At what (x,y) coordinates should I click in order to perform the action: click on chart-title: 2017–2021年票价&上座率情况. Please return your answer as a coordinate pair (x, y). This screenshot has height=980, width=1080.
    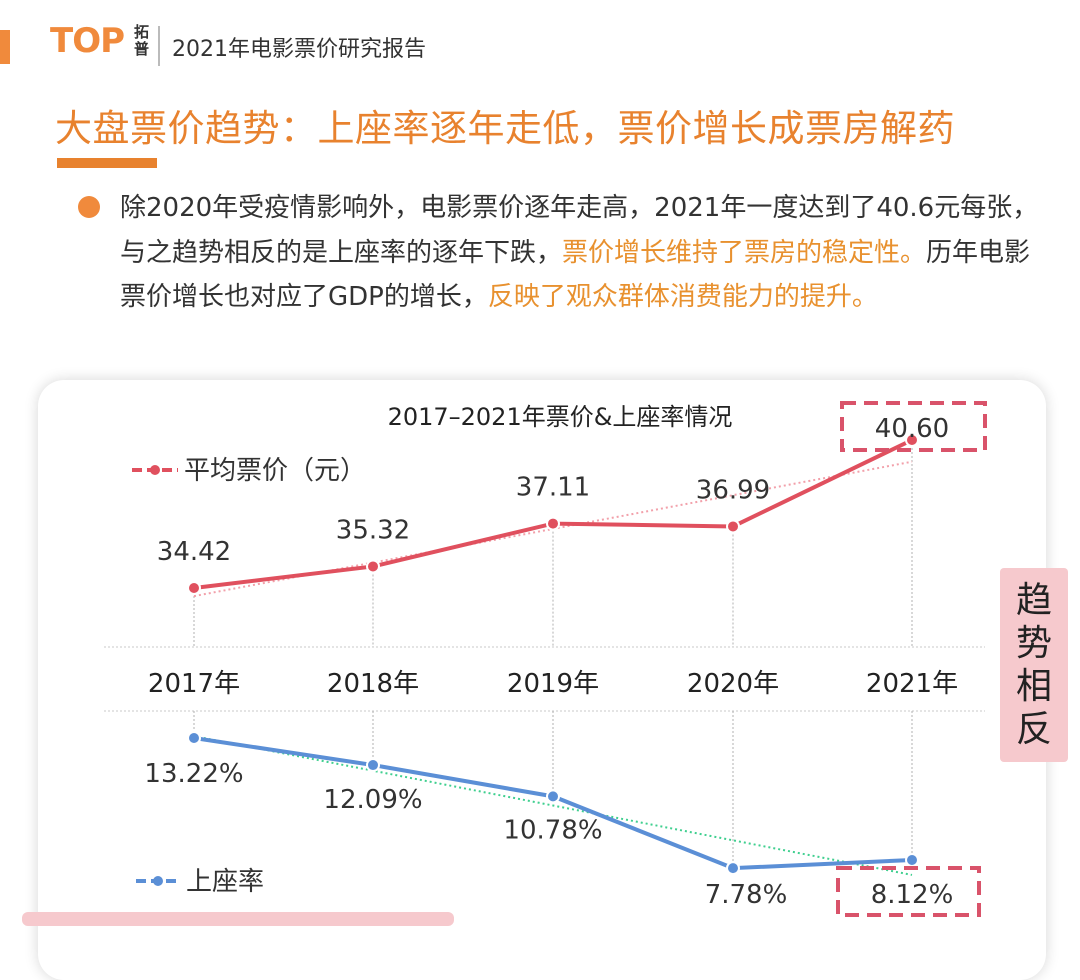
    Looking at the image, I should click on (560, 417).